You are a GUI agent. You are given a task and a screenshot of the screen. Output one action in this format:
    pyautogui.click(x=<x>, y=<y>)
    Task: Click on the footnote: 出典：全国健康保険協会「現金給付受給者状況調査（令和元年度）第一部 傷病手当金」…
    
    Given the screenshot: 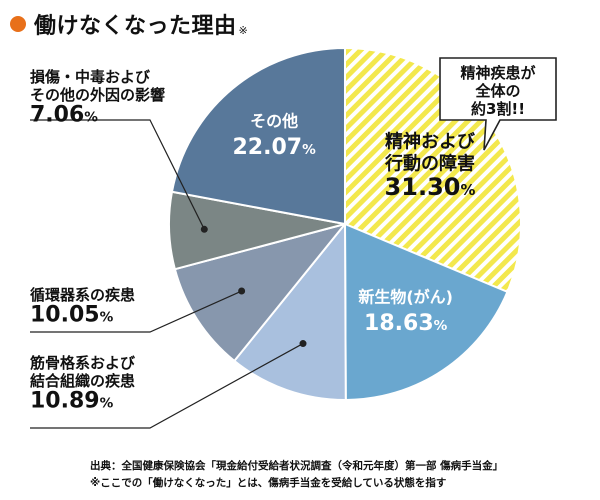 What is the action you would take?
    pyautogui.click(x=296, y=475)
    